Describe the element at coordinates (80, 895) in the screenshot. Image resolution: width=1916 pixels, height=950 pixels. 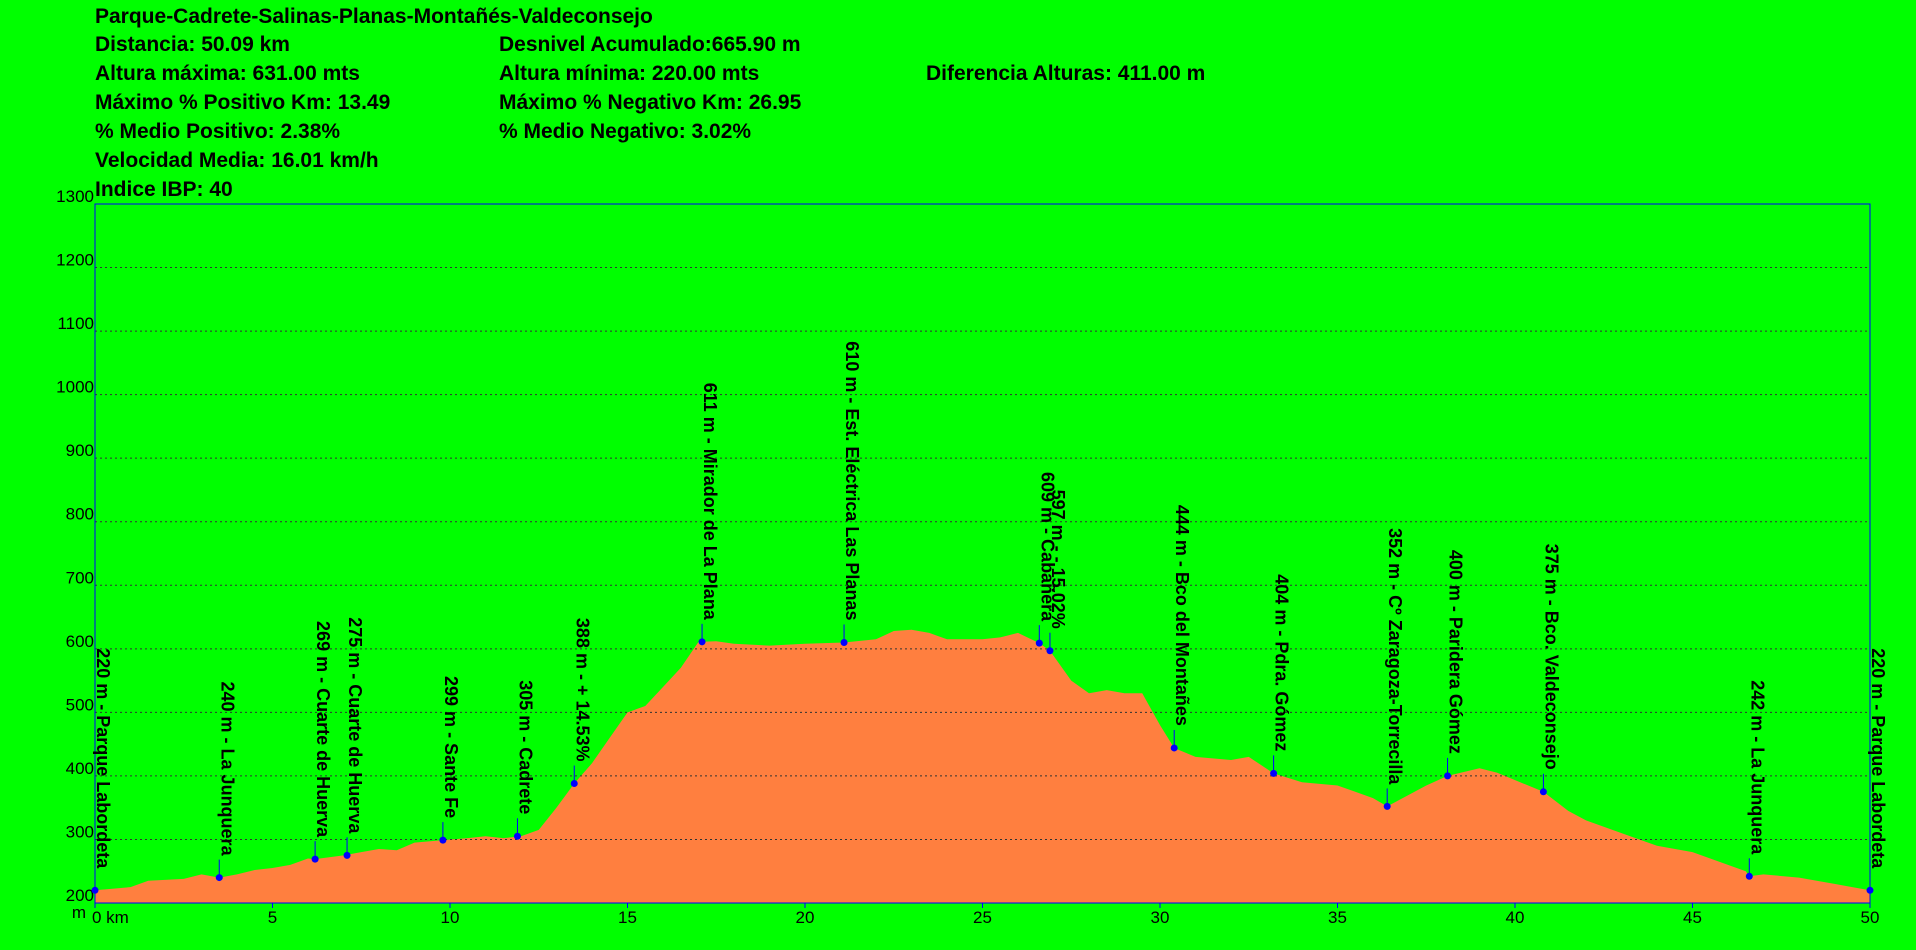
I see `y-tick-label: 200` at that location.